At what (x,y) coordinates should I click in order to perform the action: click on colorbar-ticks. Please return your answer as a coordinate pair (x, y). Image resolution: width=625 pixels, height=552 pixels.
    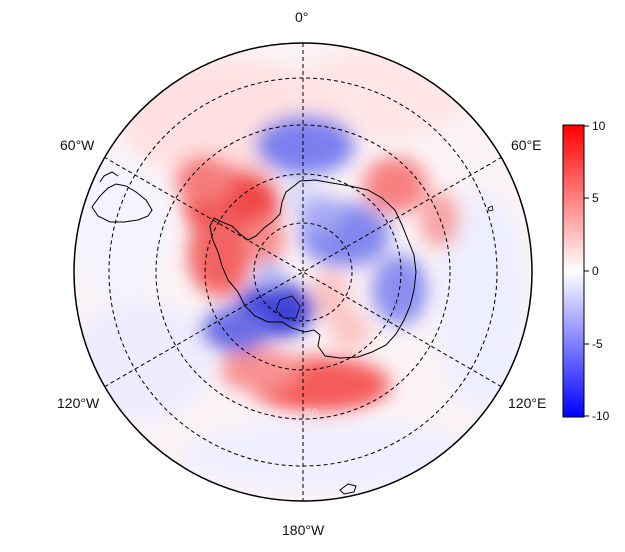
    Looking at the image, I should click on (586, 271).